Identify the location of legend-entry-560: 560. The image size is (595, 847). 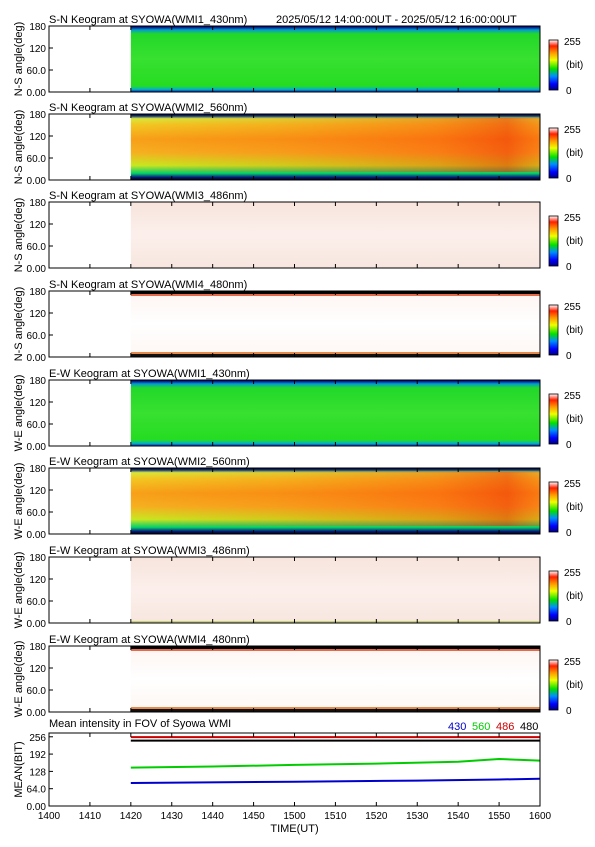
(481, 727).